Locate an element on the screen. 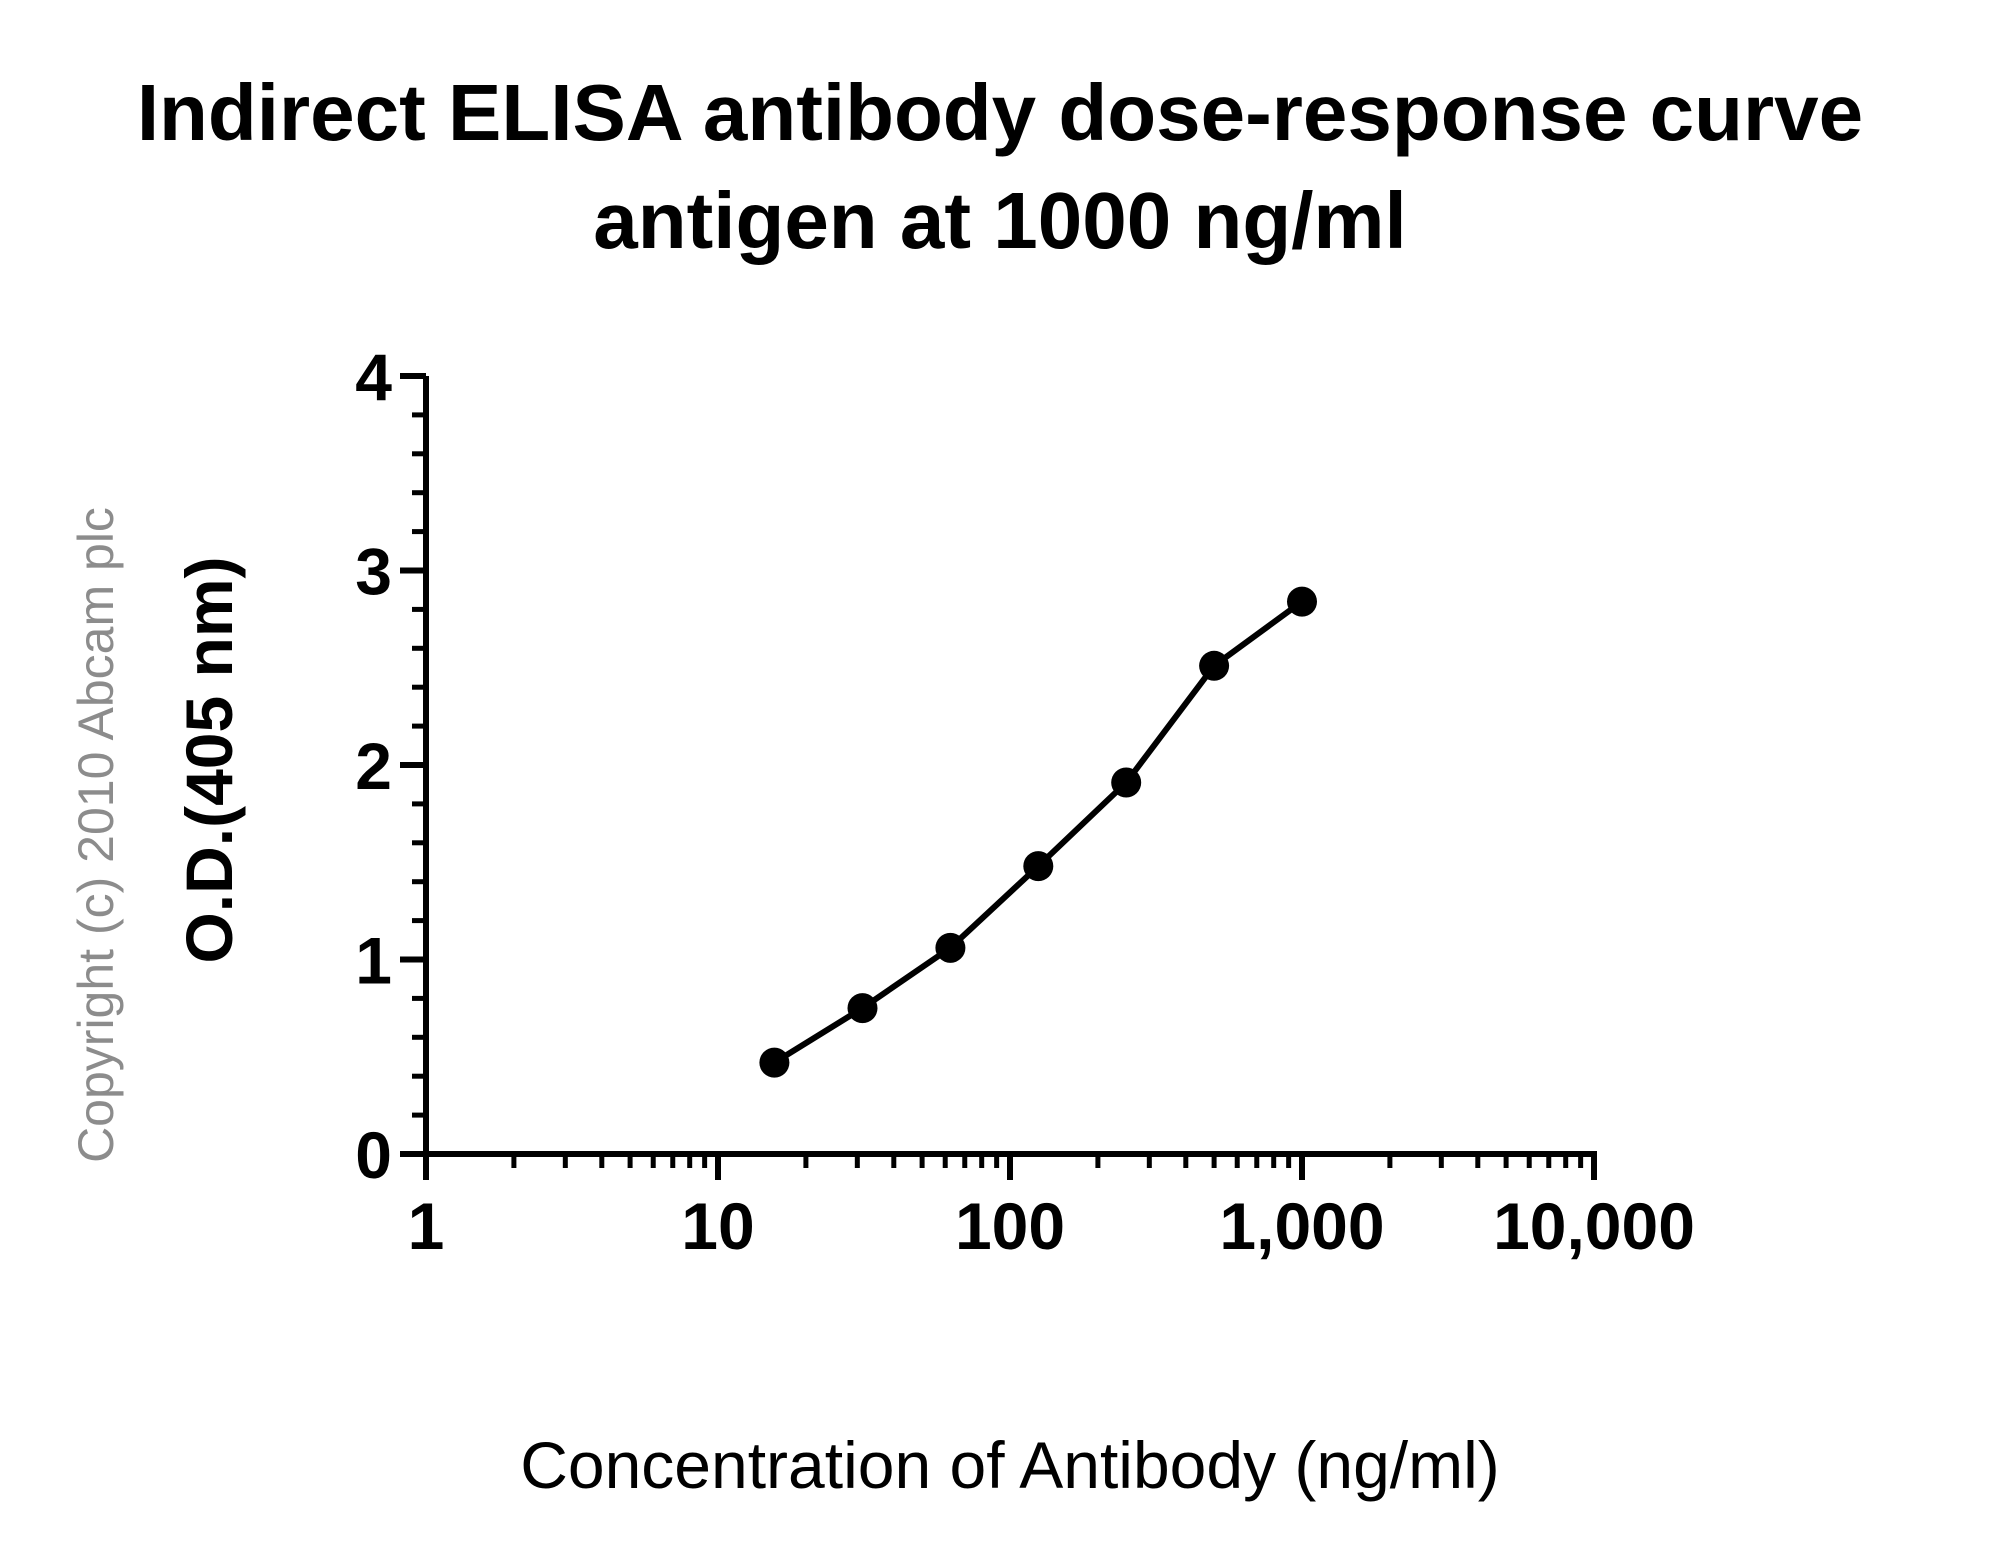 The height and width of the screenshot is (1551, 2000). data-marks is located at coordinates (1038, 832).